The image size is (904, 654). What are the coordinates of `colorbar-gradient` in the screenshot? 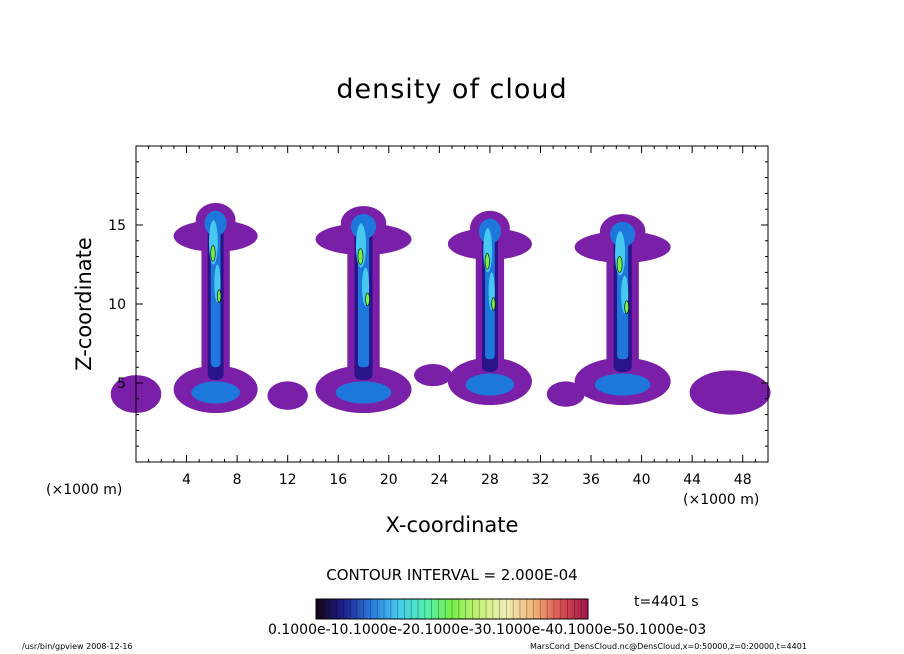 It's located at (452, 609).